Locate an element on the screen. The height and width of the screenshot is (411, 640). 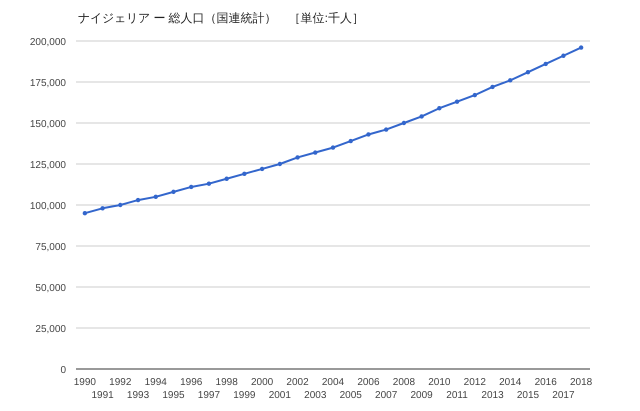
y-tick-label: 100,000 is located at coordinates (48, 206).